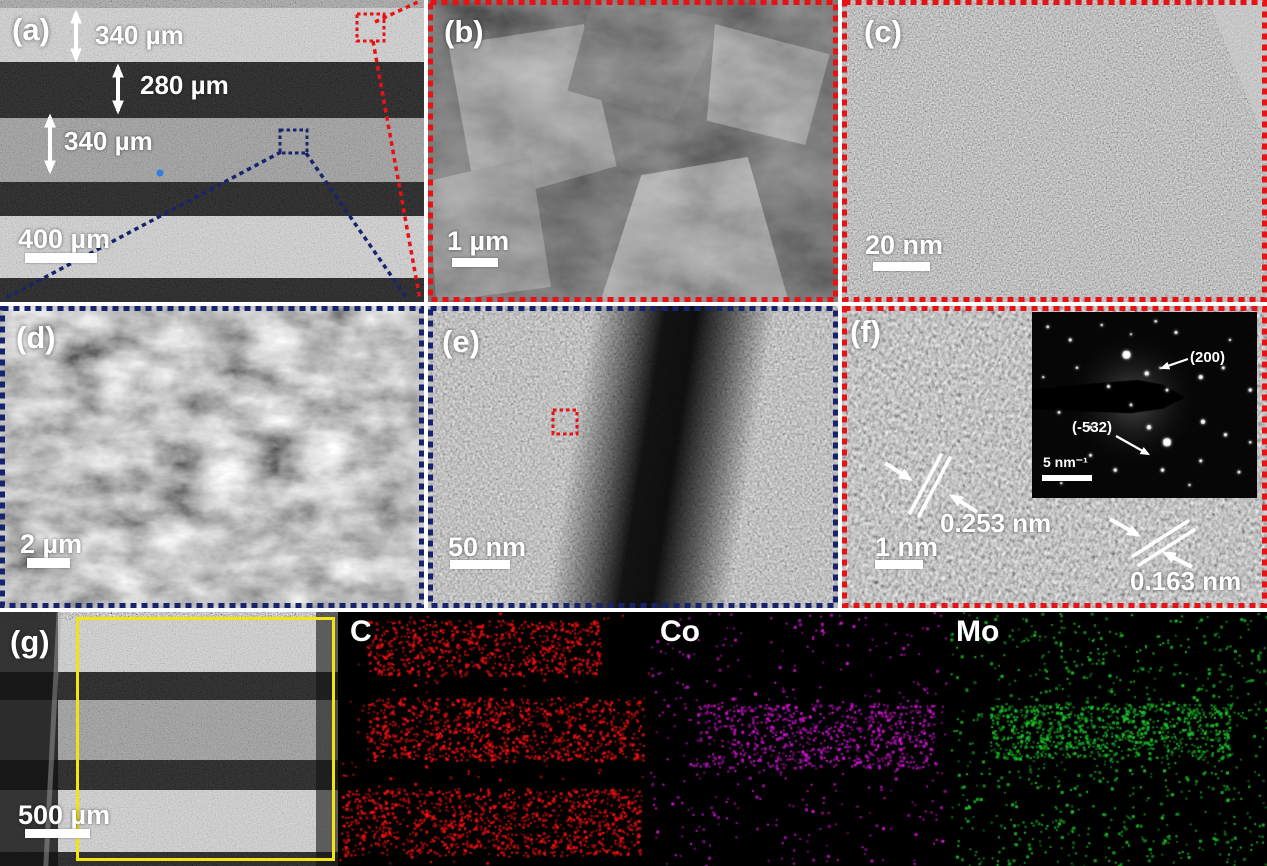 The image size is (1267, 866). Describe the element at coordinates (293, 141) in the screenshot. I see `zoom-region-box-navy` at that location.